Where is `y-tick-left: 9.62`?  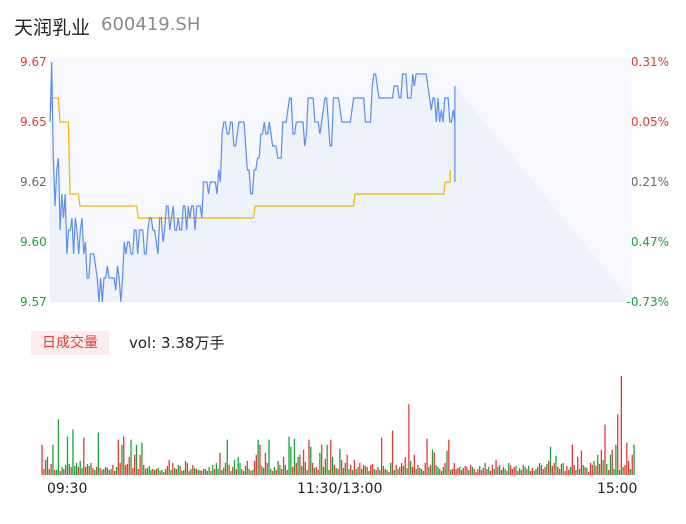 y-tick-left: 9.62 is located at coordinates (33, 182).